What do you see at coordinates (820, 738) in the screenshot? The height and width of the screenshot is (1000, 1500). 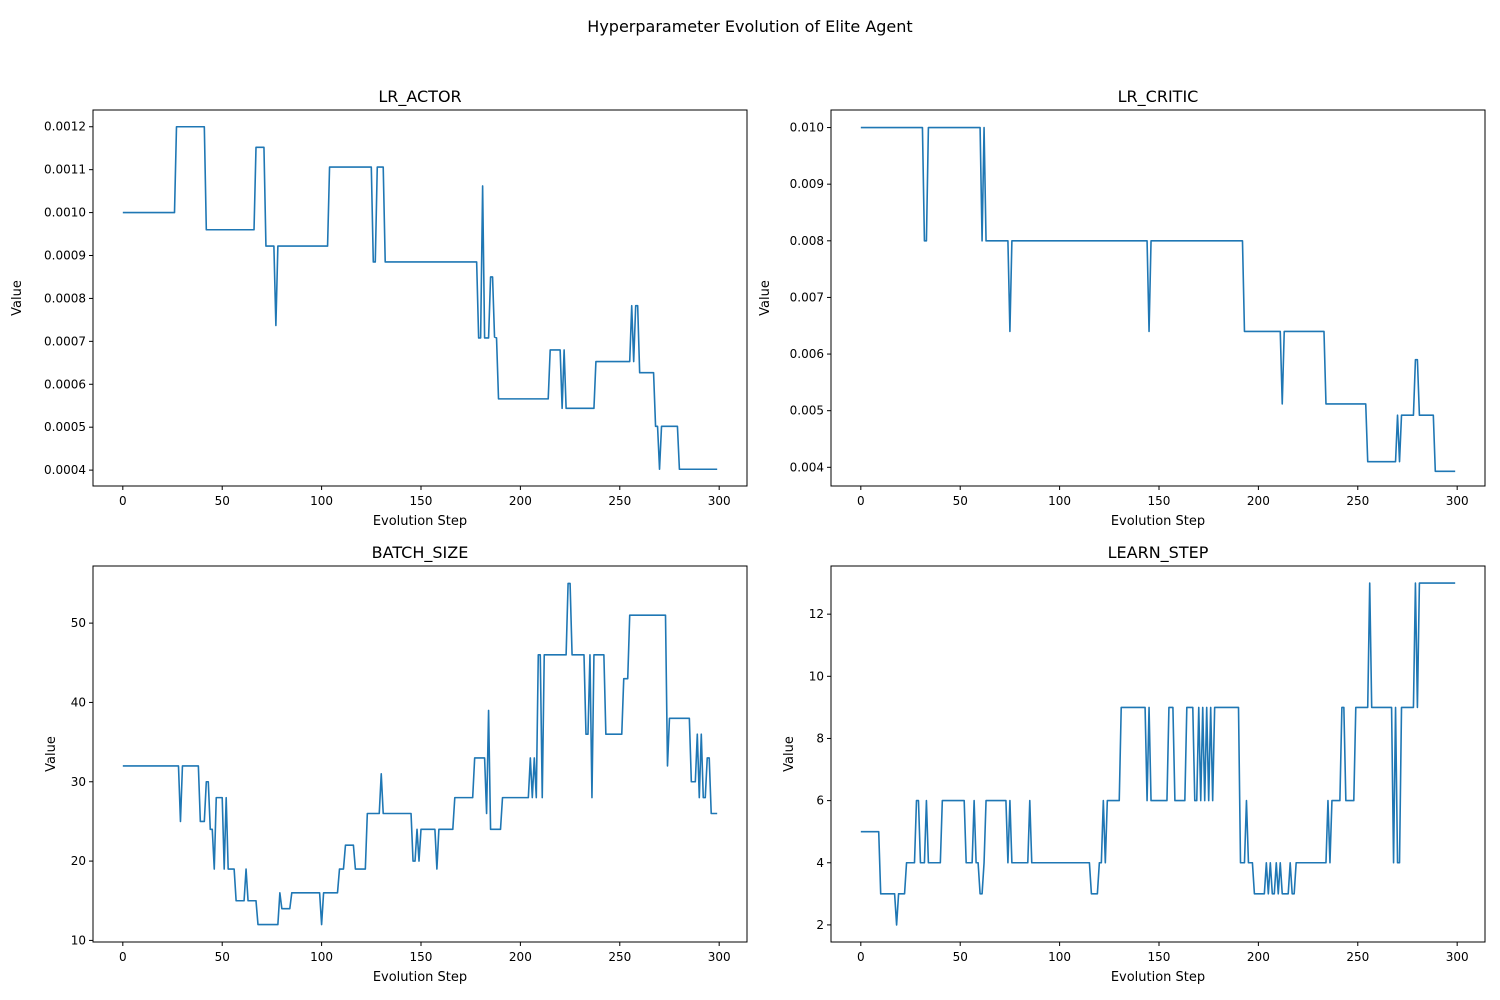 I see `y-tick-label: 8` at bounding box center [820, 738].